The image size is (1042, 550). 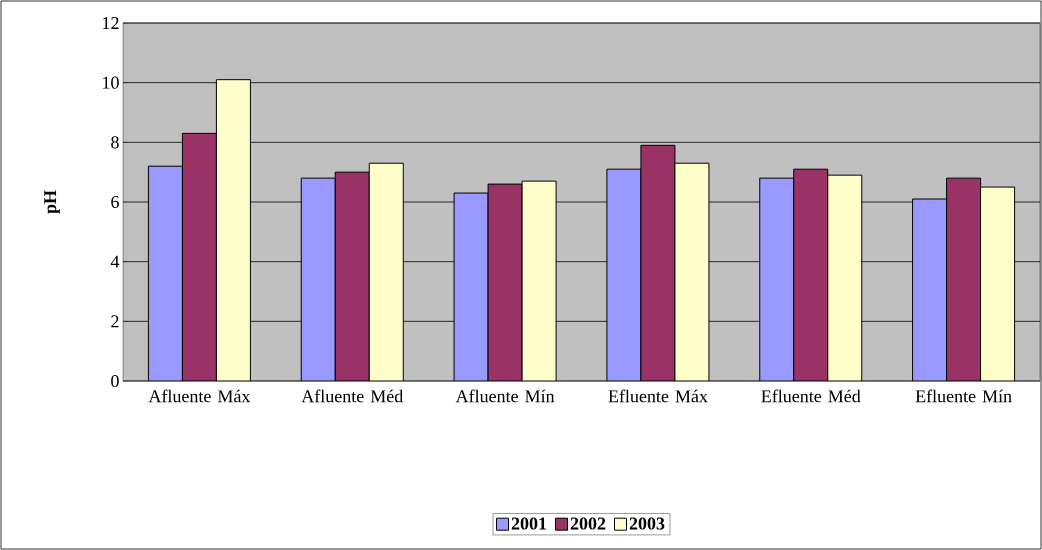 What do you see at coordinates (811, 396) in the screenshot?
I see `x-tick-label: Efluente Méd` at bounding box center [811, 396].